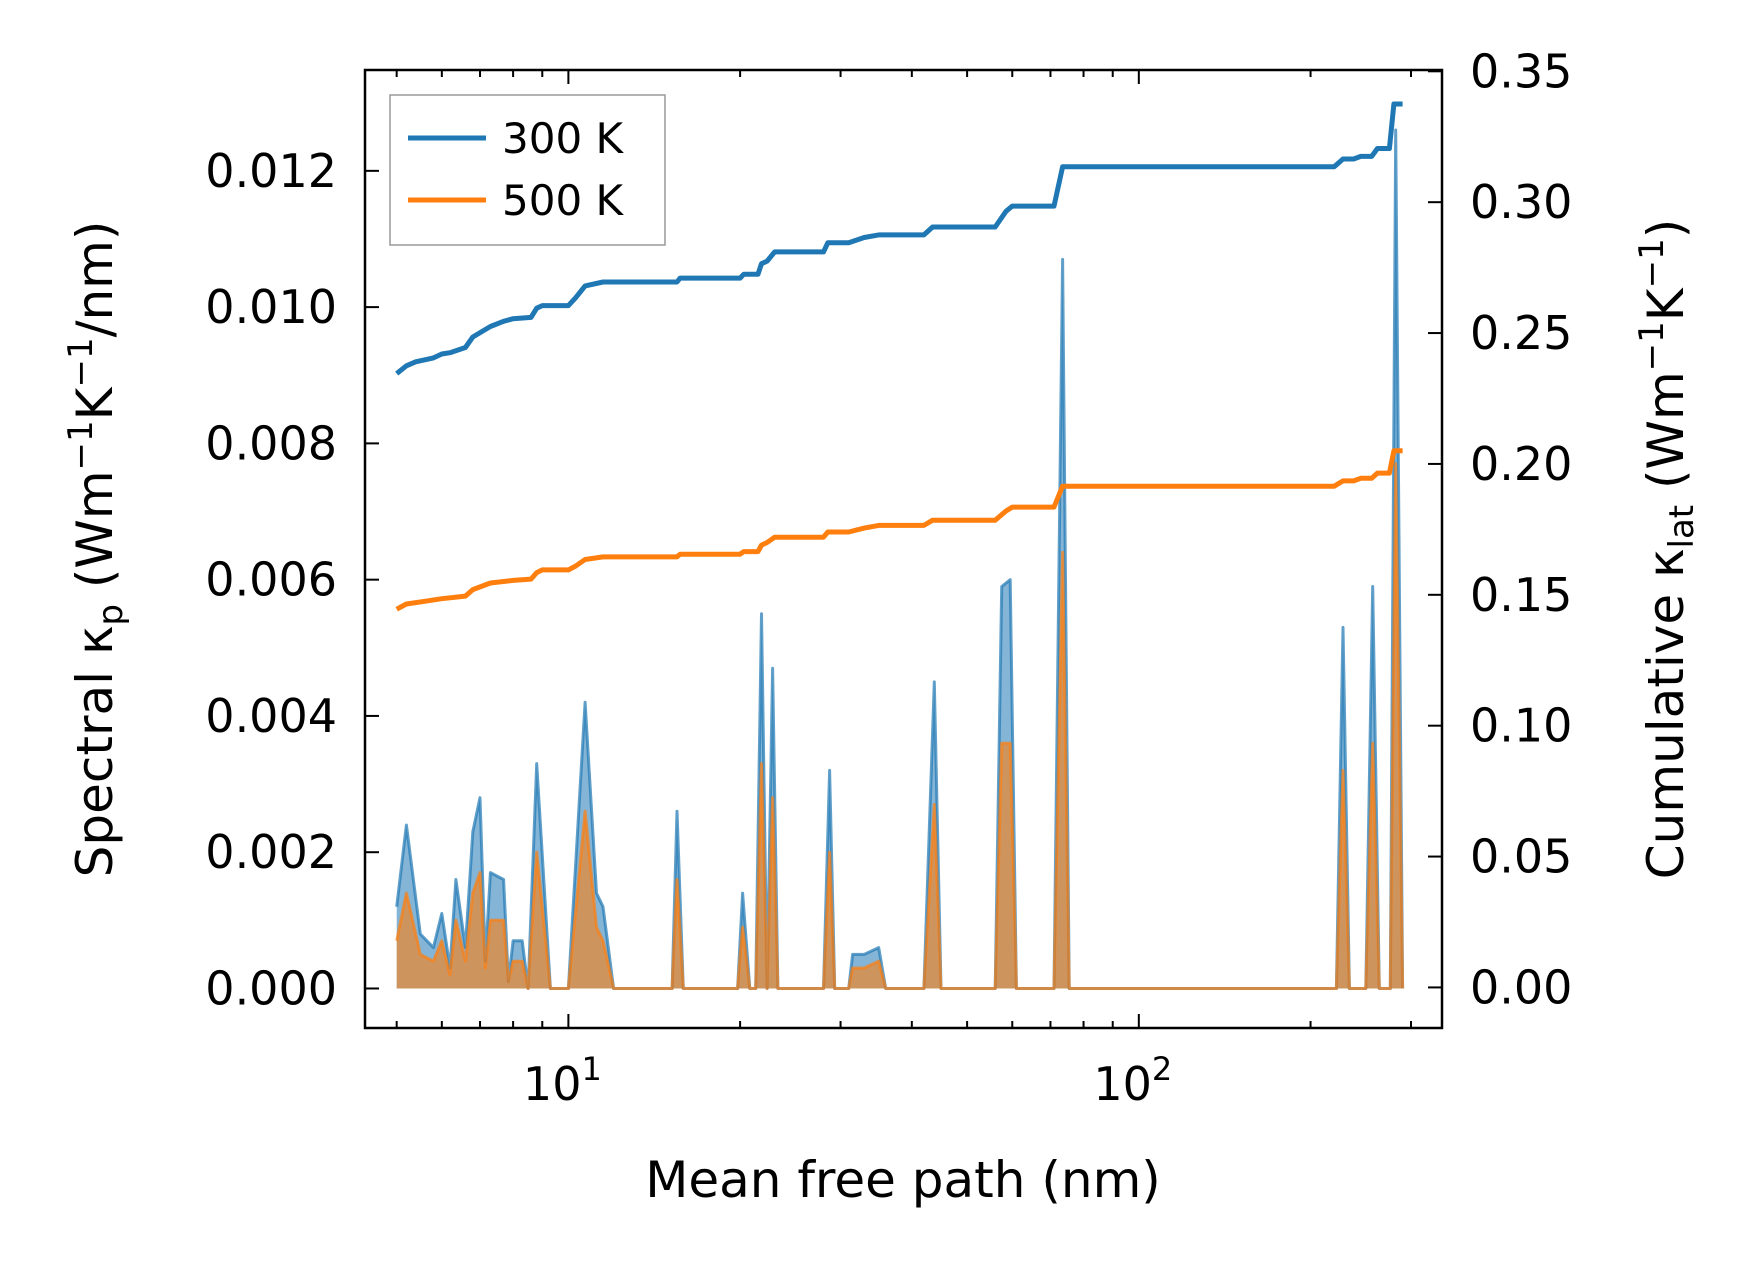  Describe the element at coordinates (271, 716) in the screenshot. I see `left-y-tick-label: 0.004` at that location.